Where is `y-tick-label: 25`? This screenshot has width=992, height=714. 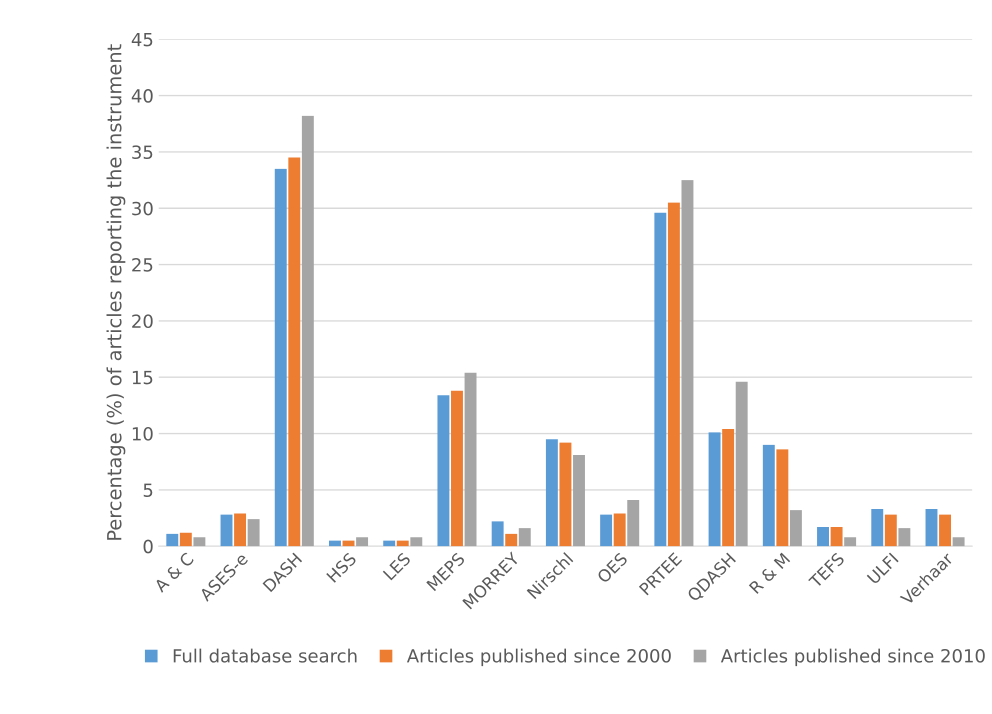
y-tick-label: 25 is located at coordinates (142, 265).